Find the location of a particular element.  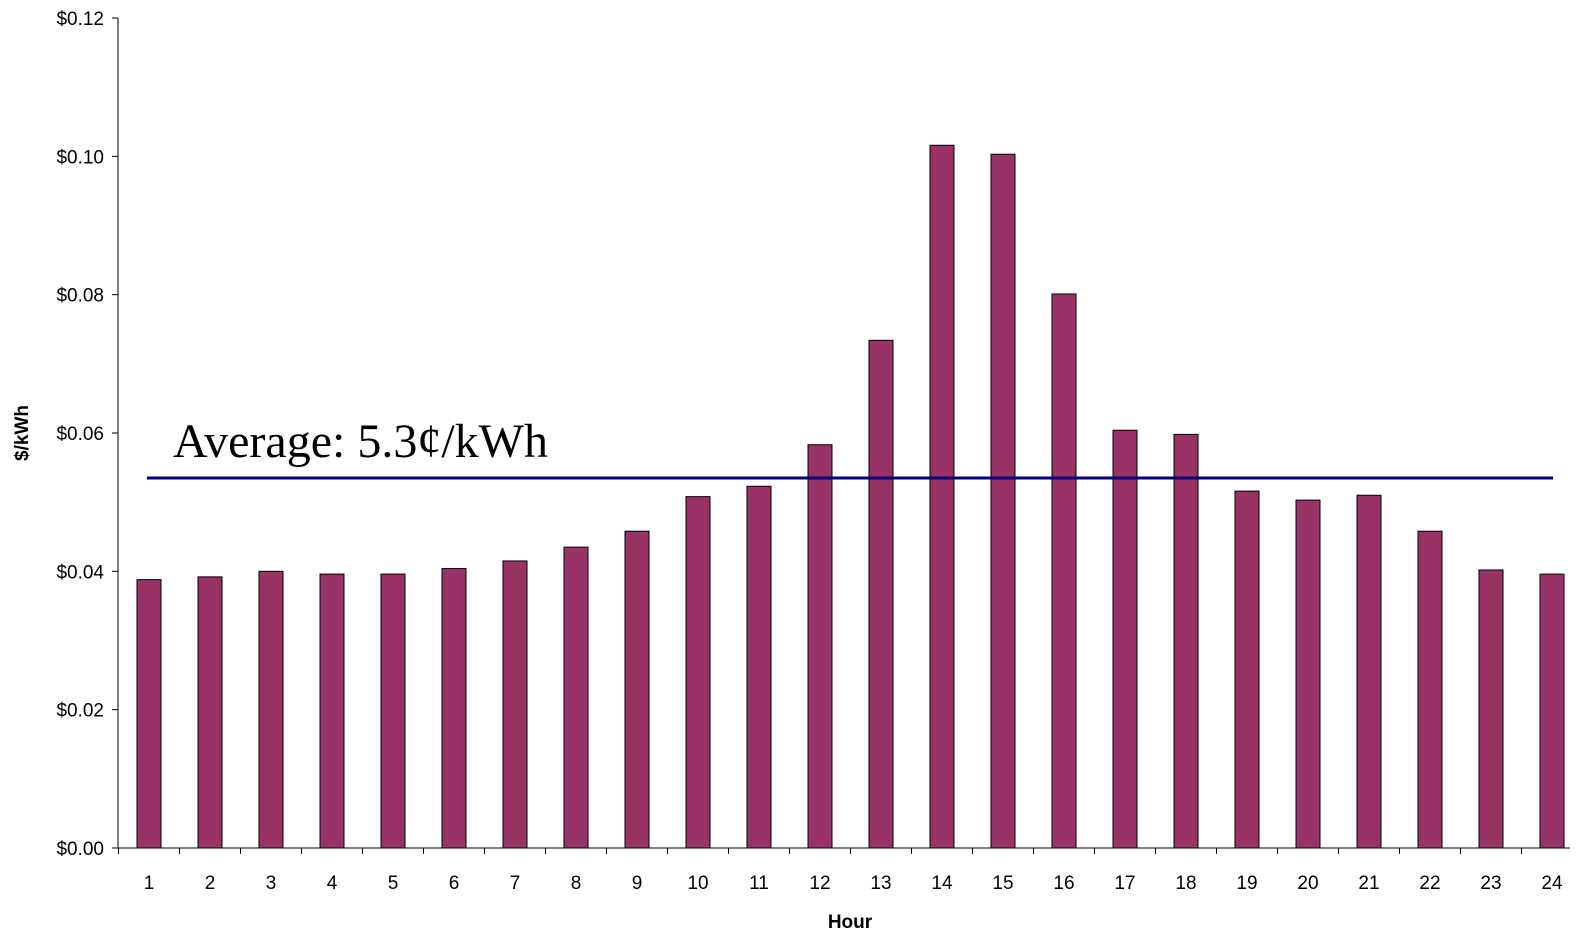

x-tick-label: 14 is located at coordinates (942, 883).